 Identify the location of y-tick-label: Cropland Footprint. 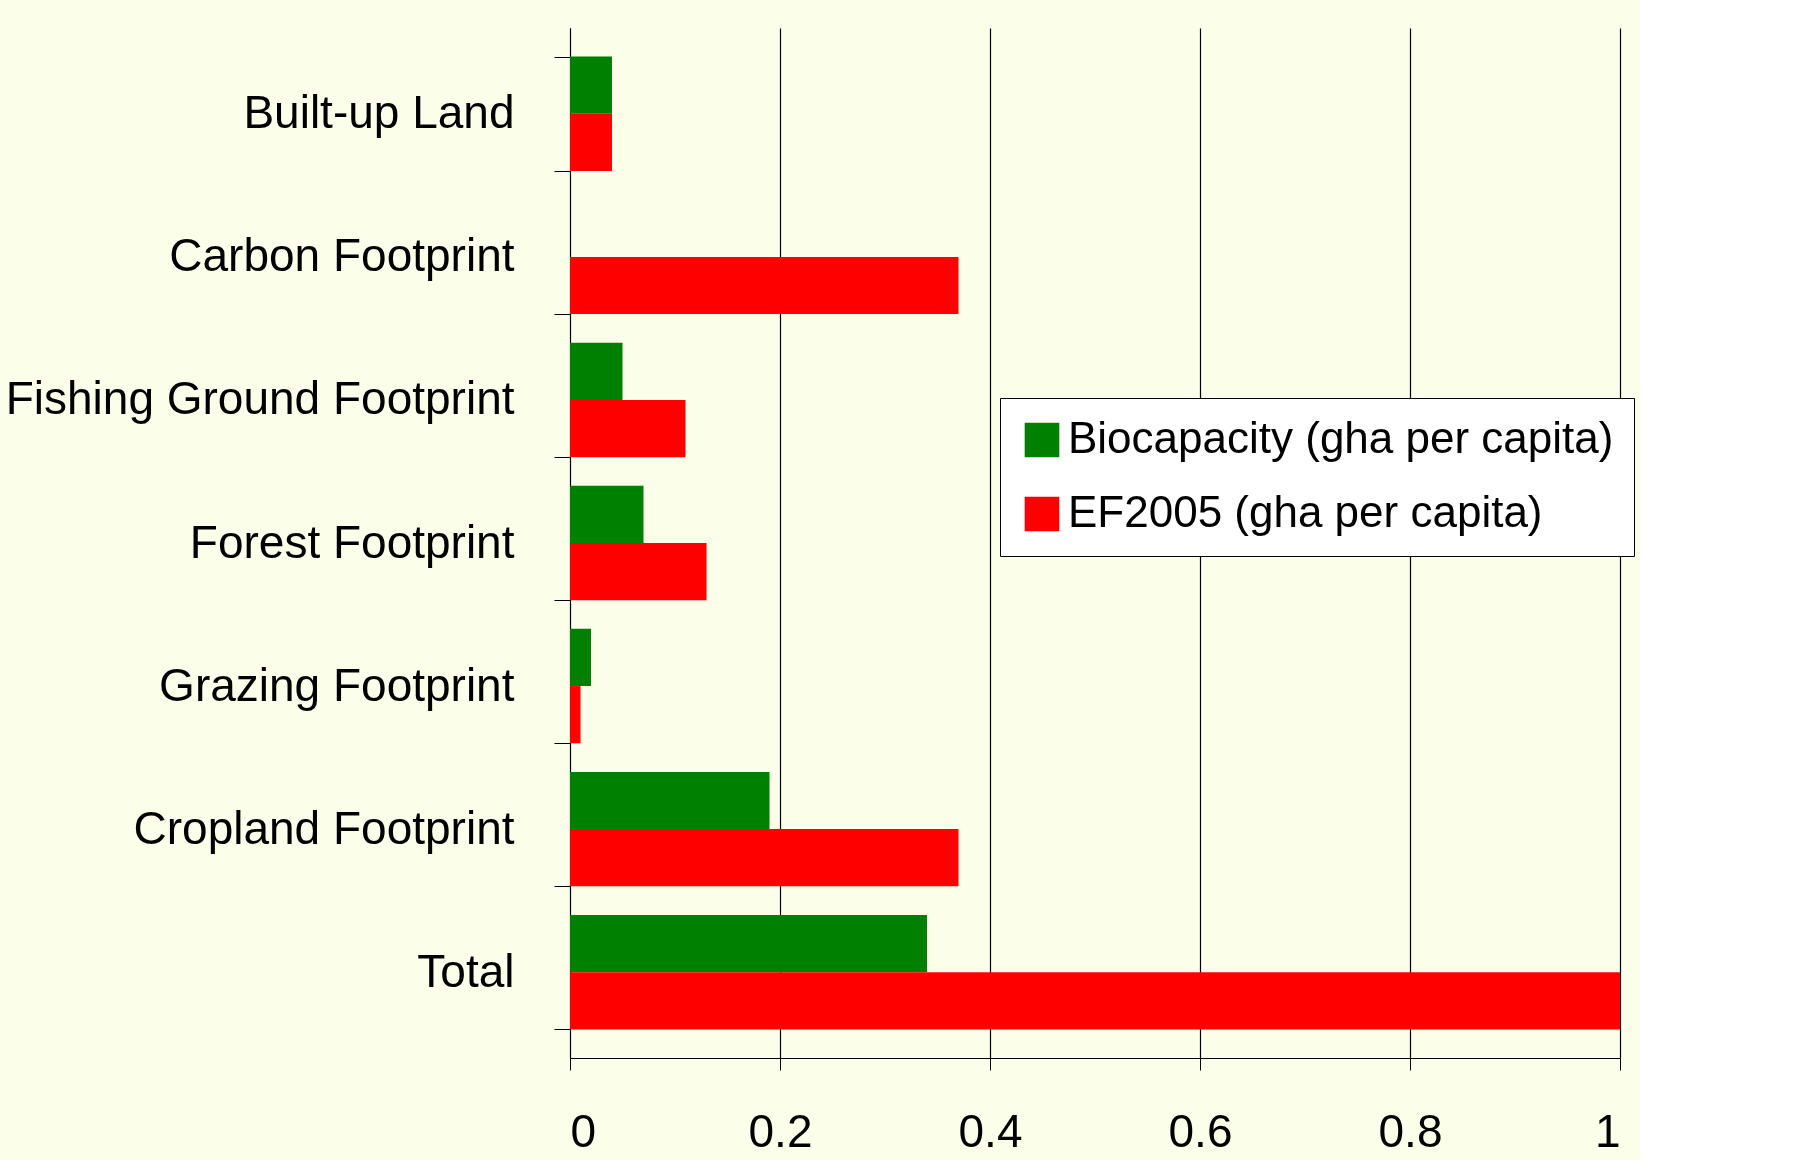
(324, 827).